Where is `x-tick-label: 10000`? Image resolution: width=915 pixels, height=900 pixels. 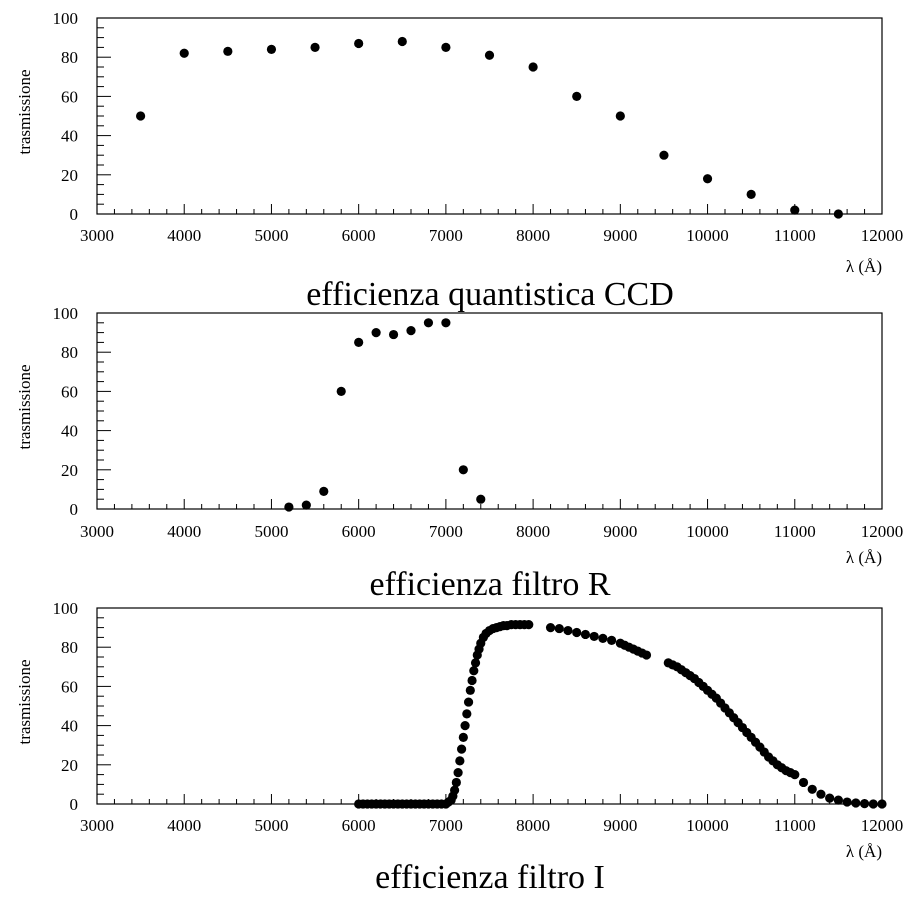
x-tick-label: 10000 is located at coordinates (707, 235).